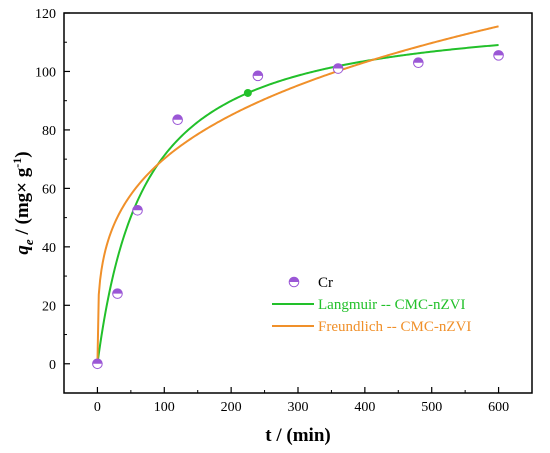  Describe the element at coordinates (17, 163) in the screenshot. I see `y-axis-title-superscript: -1` at that location.